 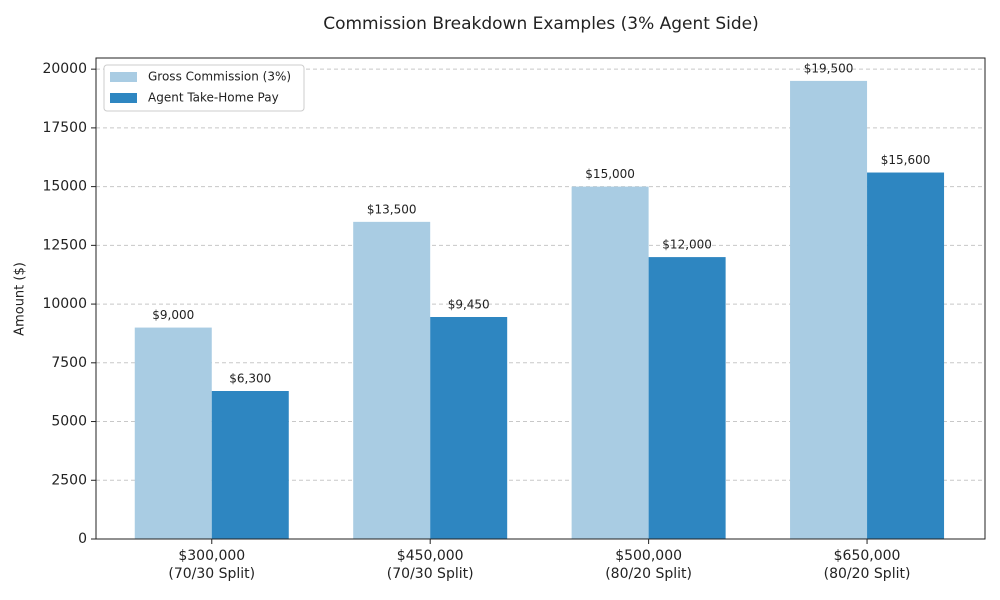 I want to click on value-label: $19,500, so click(x=829, y=68).